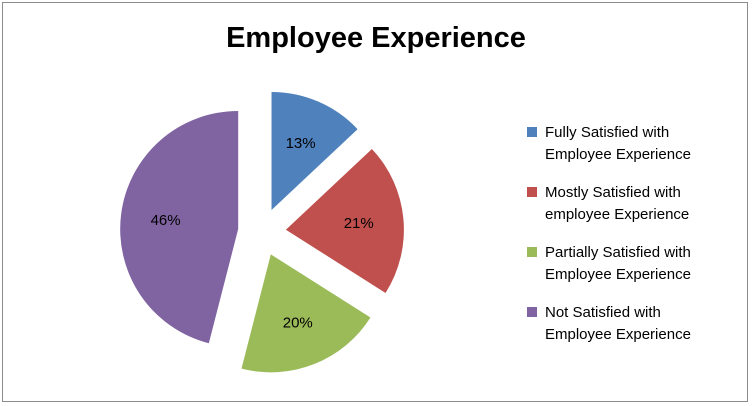 Image resolution: width=752 pixels, height=406 pixels. I want to click on legend-item-not-satisfied: Not Satisfied with Employee Experience, so click(636, 332).